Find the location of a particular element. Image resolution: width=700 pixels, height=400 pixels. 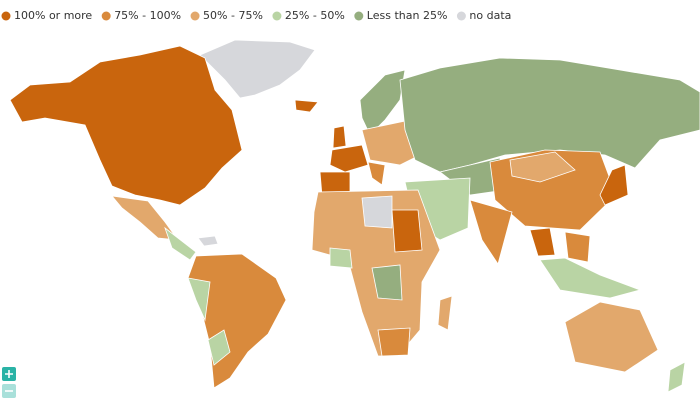

legend-label: 100% or more is located at coordinates (53, 15).